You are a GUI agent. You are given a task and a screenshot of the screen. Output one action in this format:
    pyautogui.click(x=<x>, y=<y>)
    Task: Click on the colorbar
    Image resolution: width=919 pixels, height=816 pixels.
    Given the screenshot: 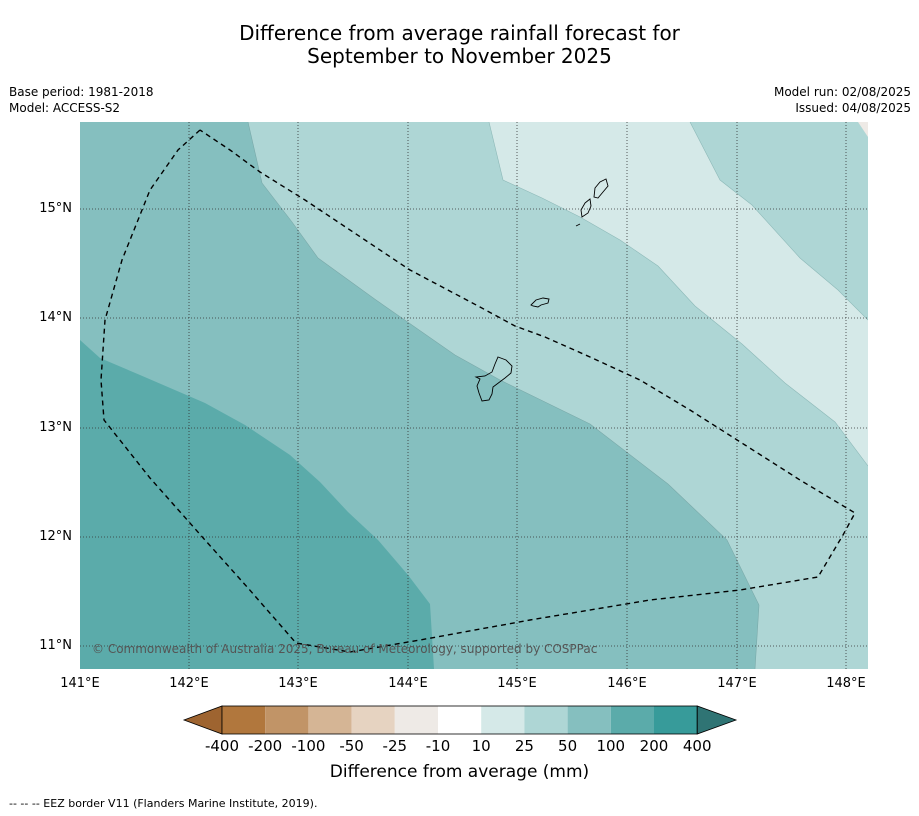 What is the action you would take?
    pyautogui.click(x=460, y=720)
    